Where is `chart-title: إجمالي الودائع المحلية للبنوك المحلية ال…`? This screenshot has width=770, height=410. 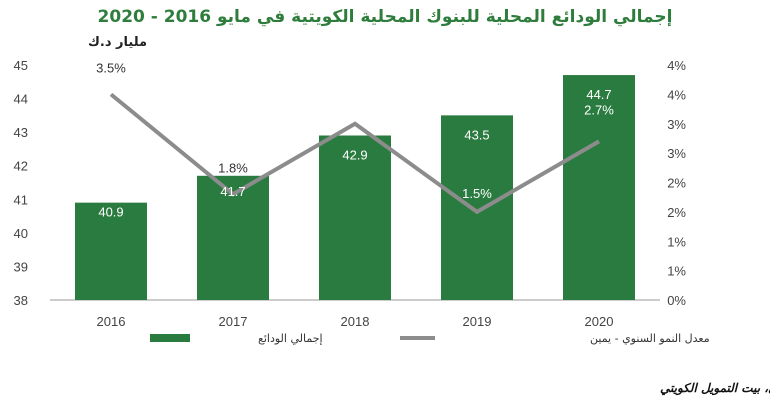 chart-title: إجمالي الودائع المحلية للبنوك المحلية ال… is located at coordinates (385, 17).